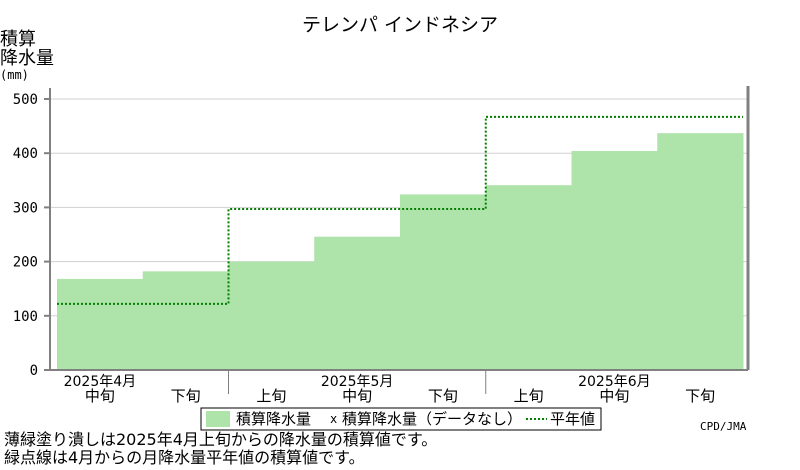 The width and height of the screenshot is (800, 470). Describe the element at coordinates (34, 371) in the screenshot. I see `y-tick-label: 0` at that location.